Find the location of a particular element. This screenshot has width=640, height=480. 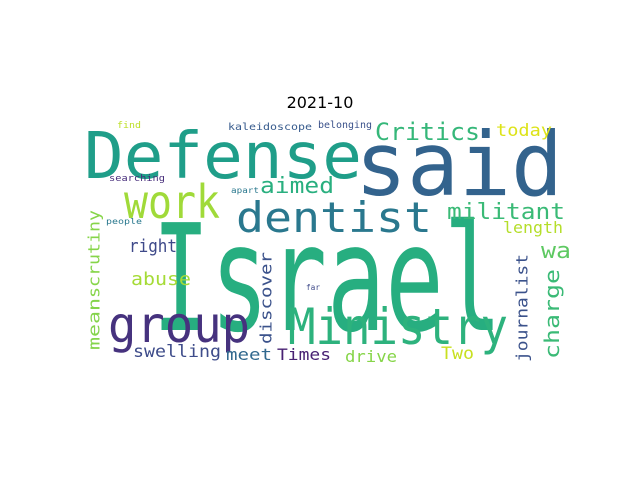

word-far: far is located at coordinates (313, 287).